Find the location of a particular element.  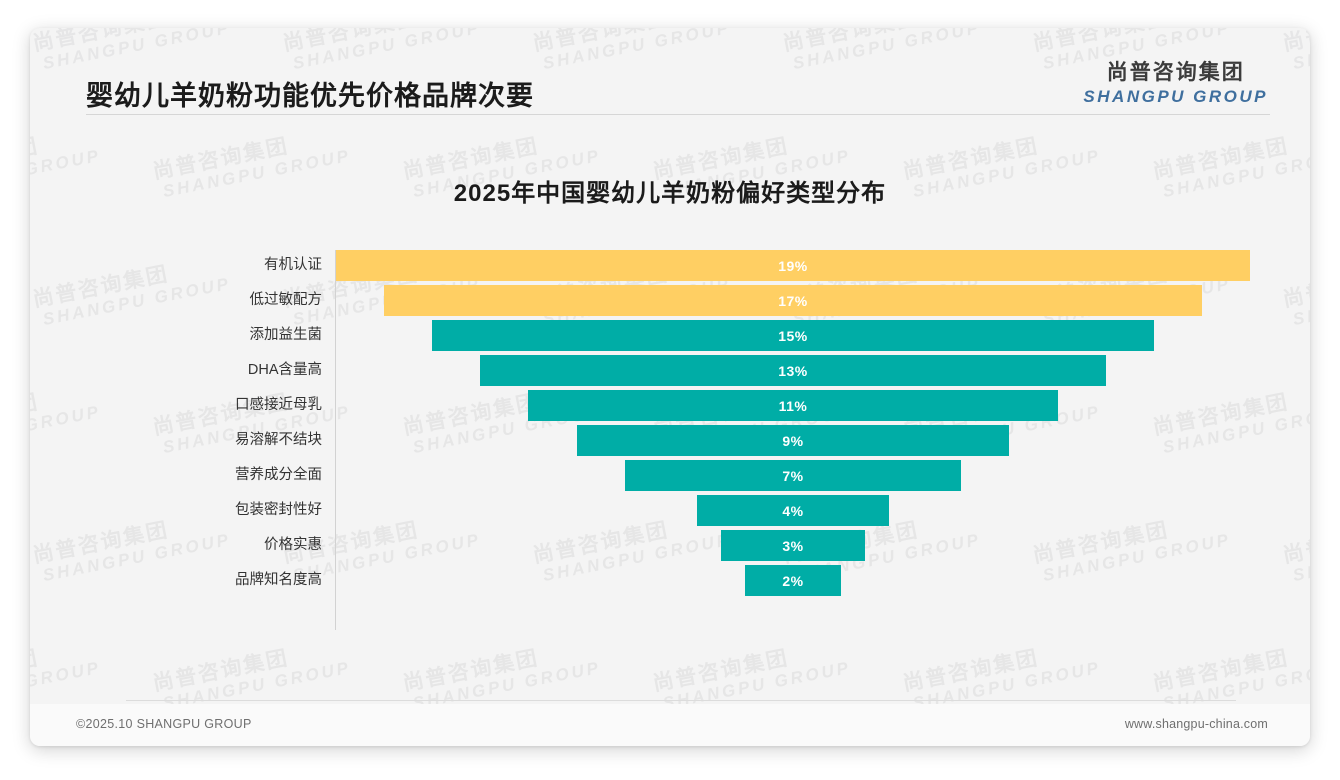

bar-value-label: 17% is located at coordinates (793, 300).